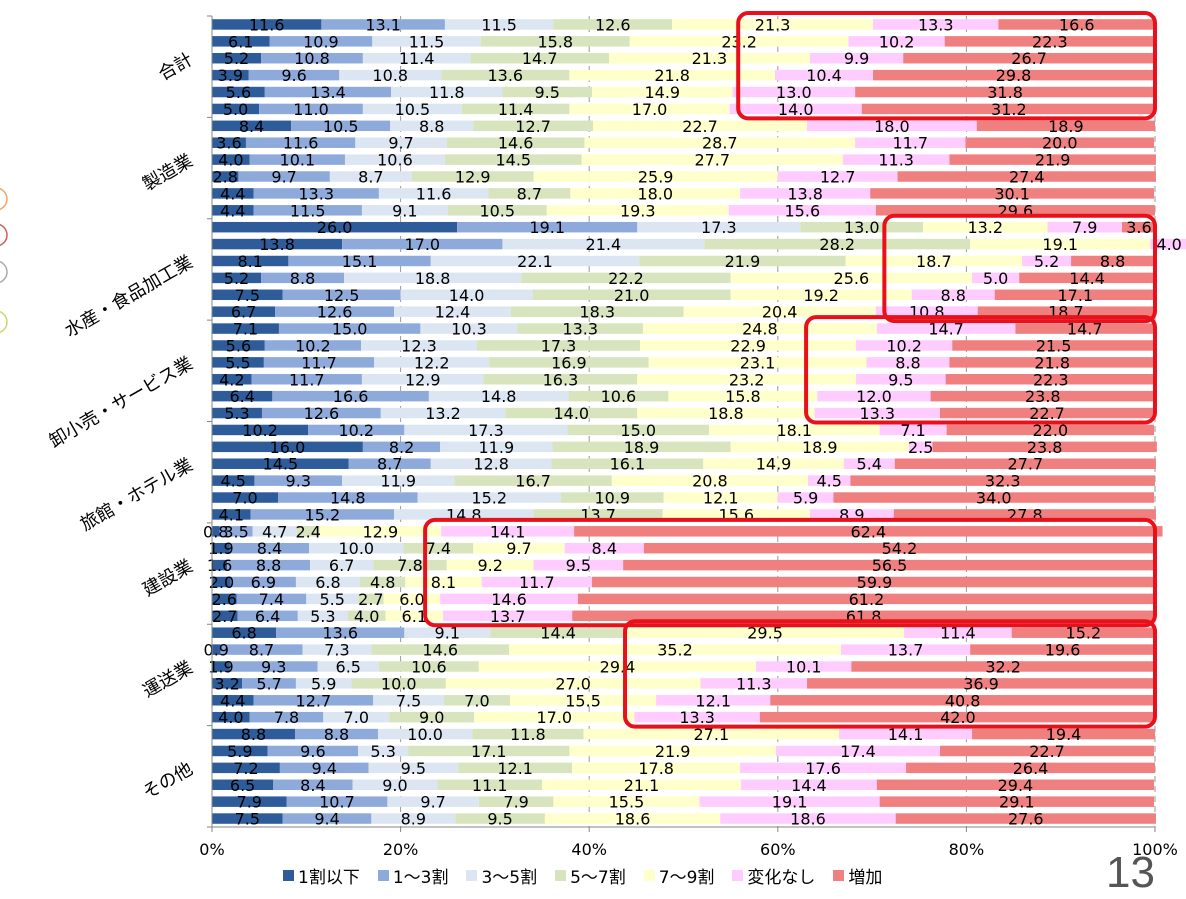  Describe the element at coordinates (863, 616) in the screenshot. I see `bar-segment-r35-s6` at that location.